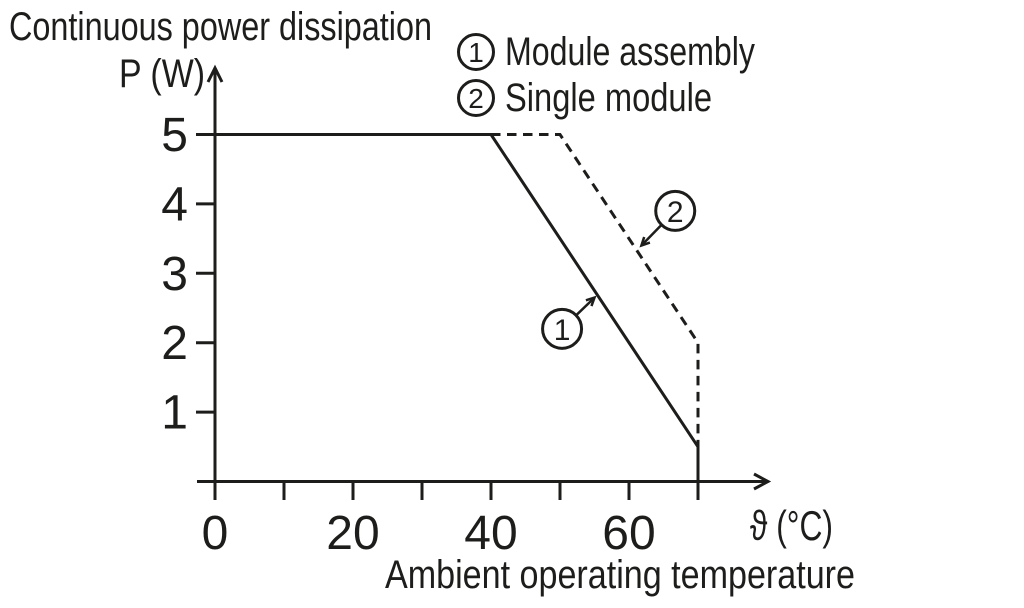  Describe the element at coordinates (162, 74) in the screenshot. I see `y-axis-unit-label: P (W)` at that location.